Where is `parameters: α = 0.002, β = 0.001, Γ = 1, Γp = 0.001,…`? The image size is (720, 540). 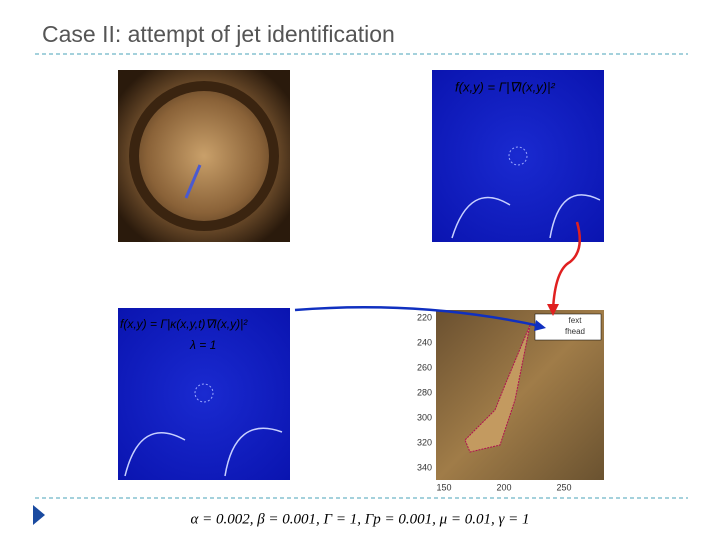 parameters: α = 0.002, β = 0.001, Γ = 1, Γp = 0.001,… is located at coordinates (359, 519).